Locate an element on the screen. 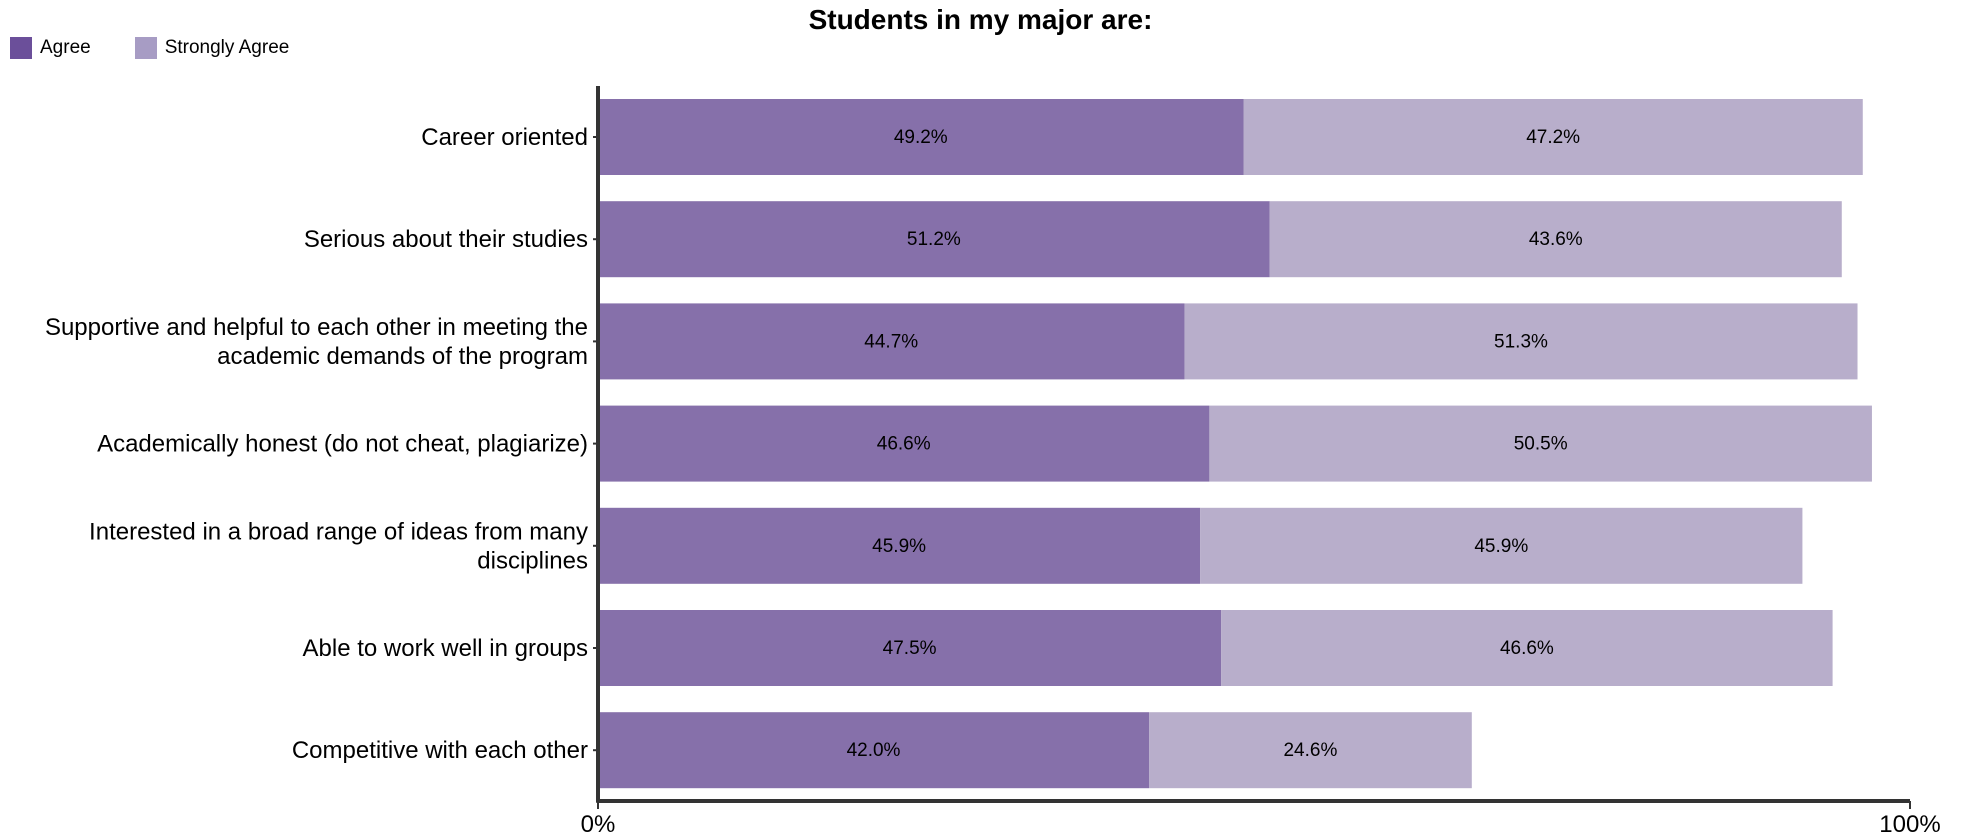 This screenshot has height=837, width=1961. category-label-line: Serious about their studies is located at coordinates (446, 239).